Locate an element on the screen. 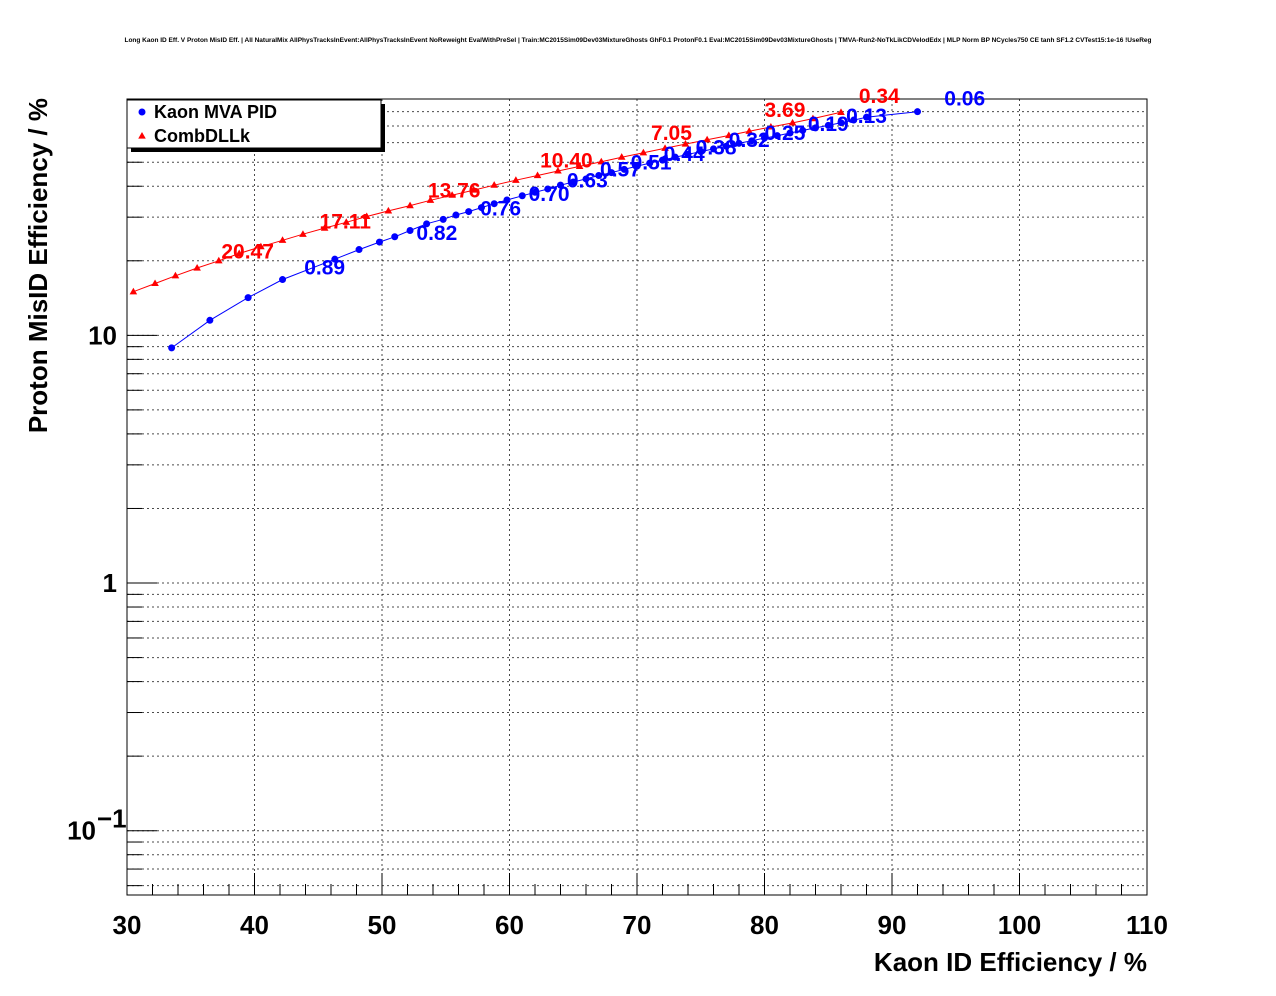 This screenshot has width=1276, height=996. point-label: 0.13 is located at coordinates (866, 116).